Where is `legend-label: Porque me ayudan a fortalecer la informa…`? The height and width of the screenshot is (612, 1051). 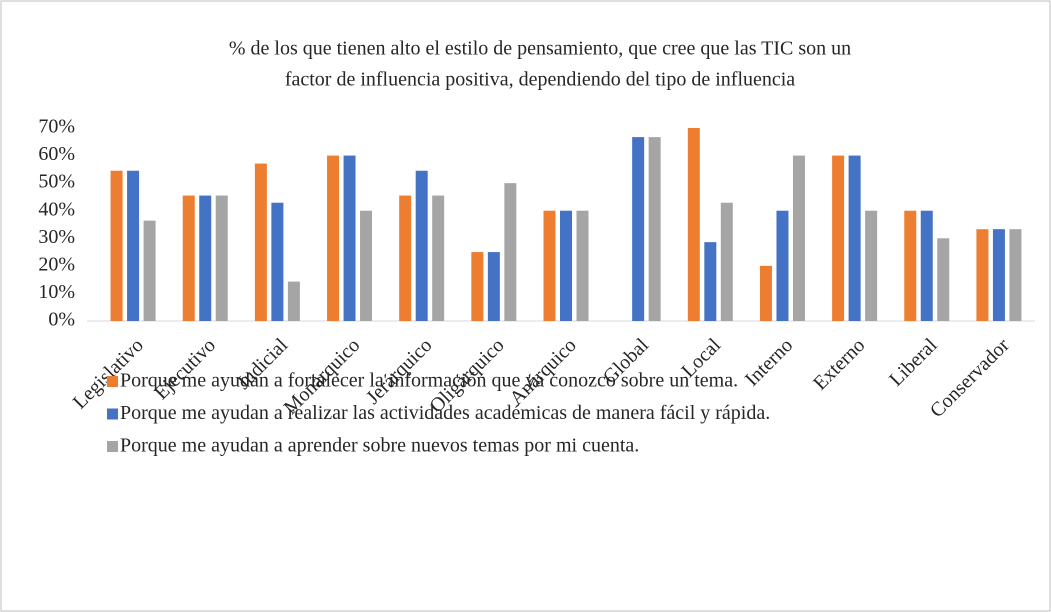 legend-label: Porque me ayudan a fortalecer la informa… is located at coordinates (429, 381).